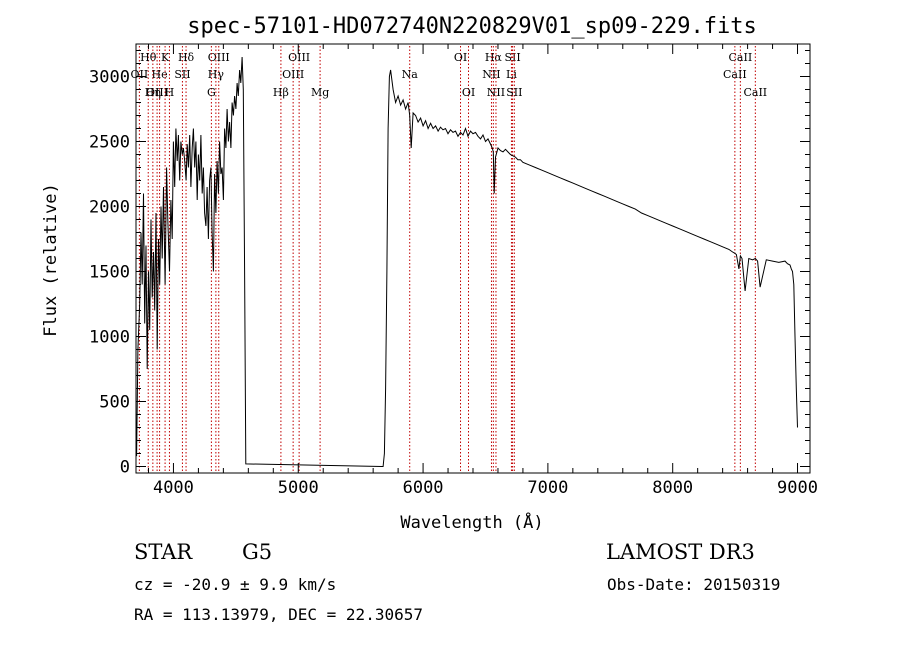 The height and width of the screenshot is (649, 900). What do you see at coordinates (216, 74) in the screenshot?
I see `line-marker-label: Hγ` at bounding box center [216, 74].